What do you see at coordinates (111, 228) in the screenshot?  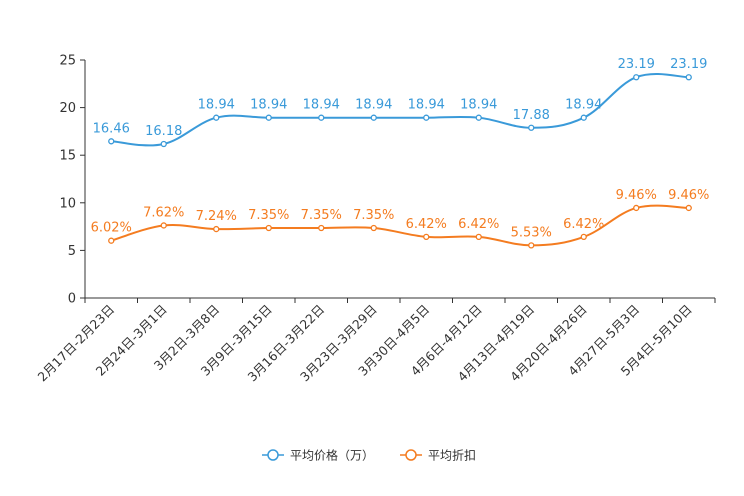 I see `data-label: 6.02%` at bounding box center [111, 228].